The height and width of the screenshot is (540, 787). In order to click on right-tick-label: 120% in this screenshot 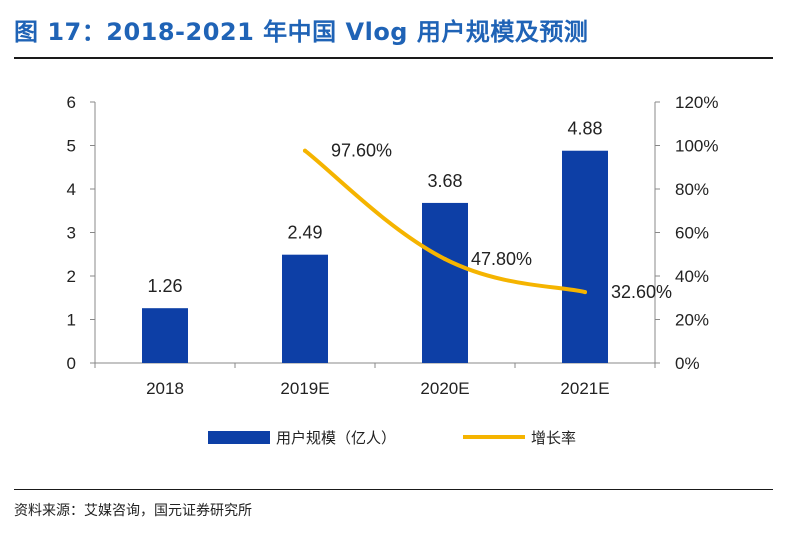, I will do `click(696, 102)`.